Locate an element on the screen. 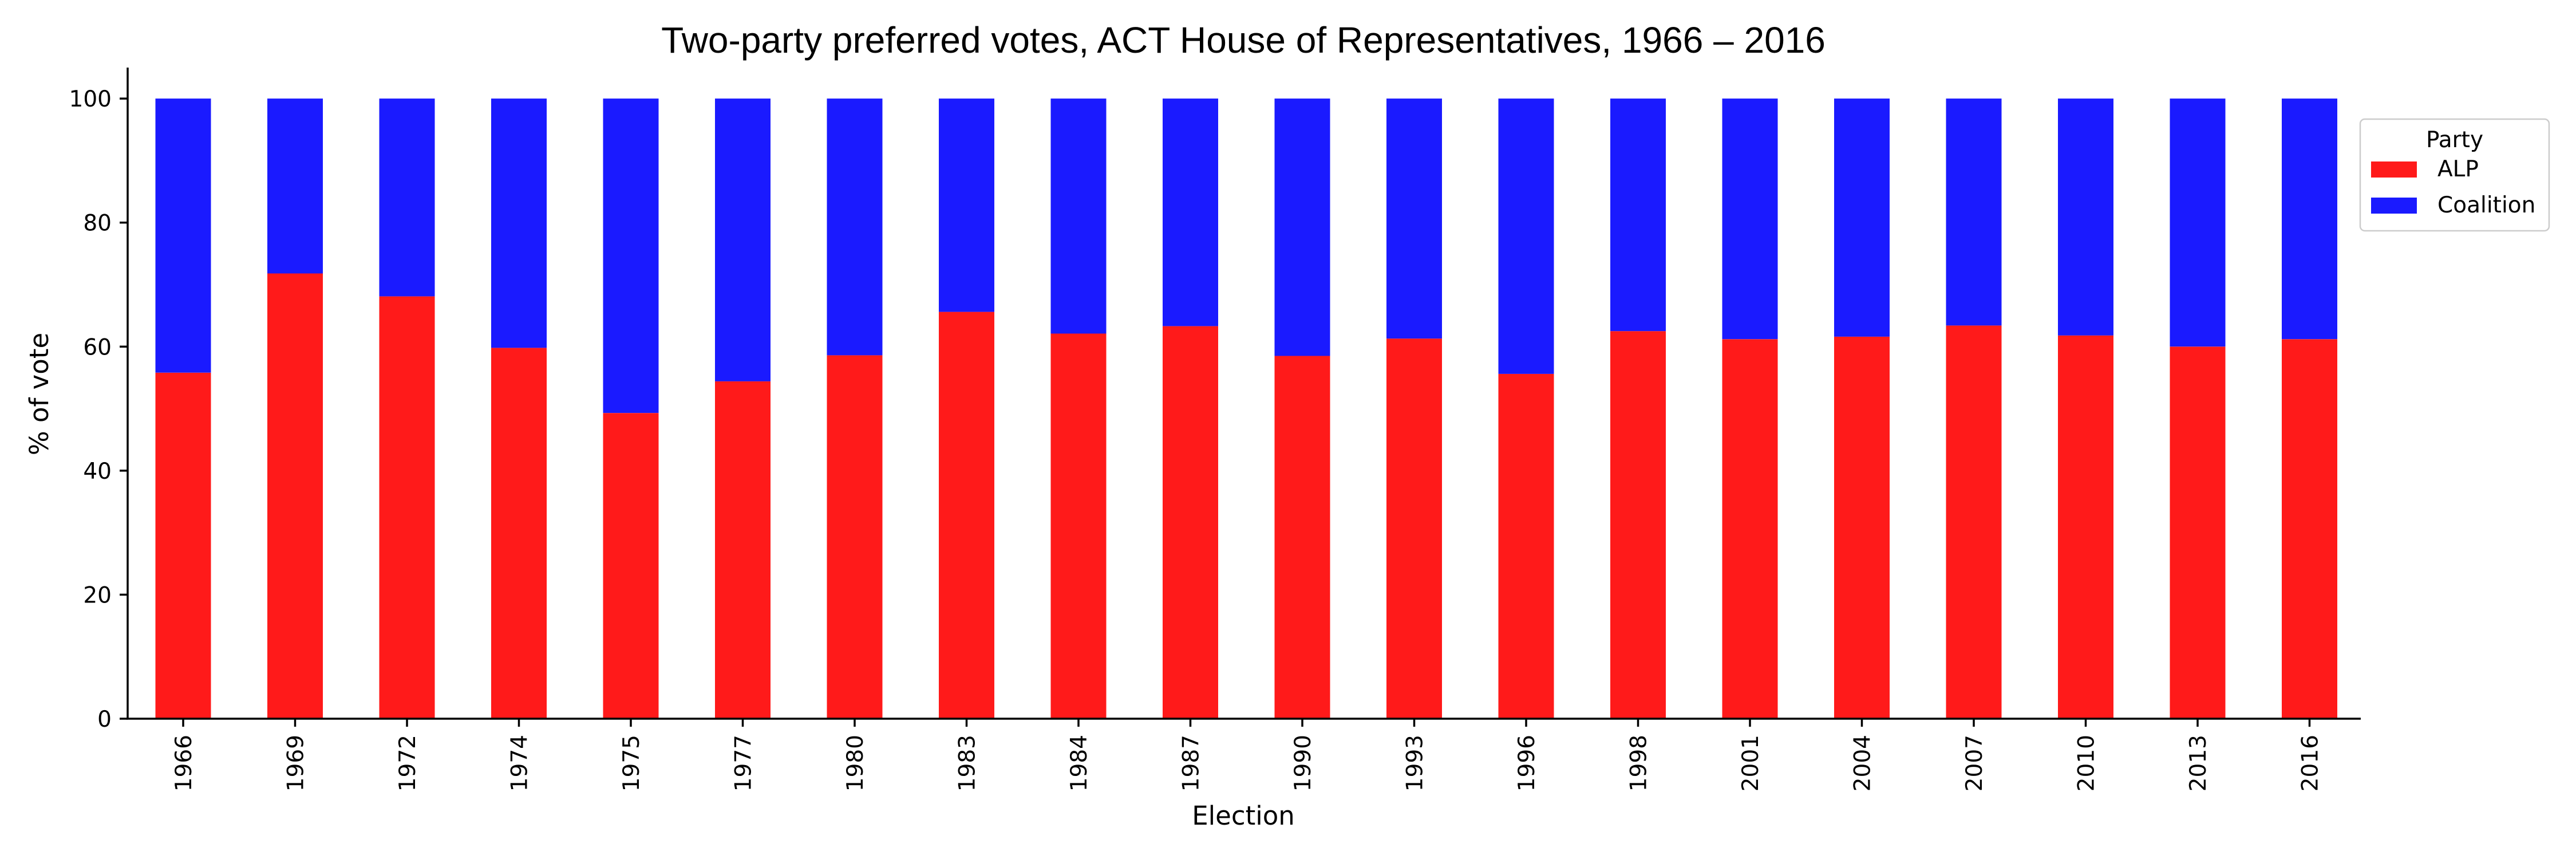 The width and height of the screenshot is (2576, 859). x-tick-label-2016: 2016 is located at coordinates (2311, 763).